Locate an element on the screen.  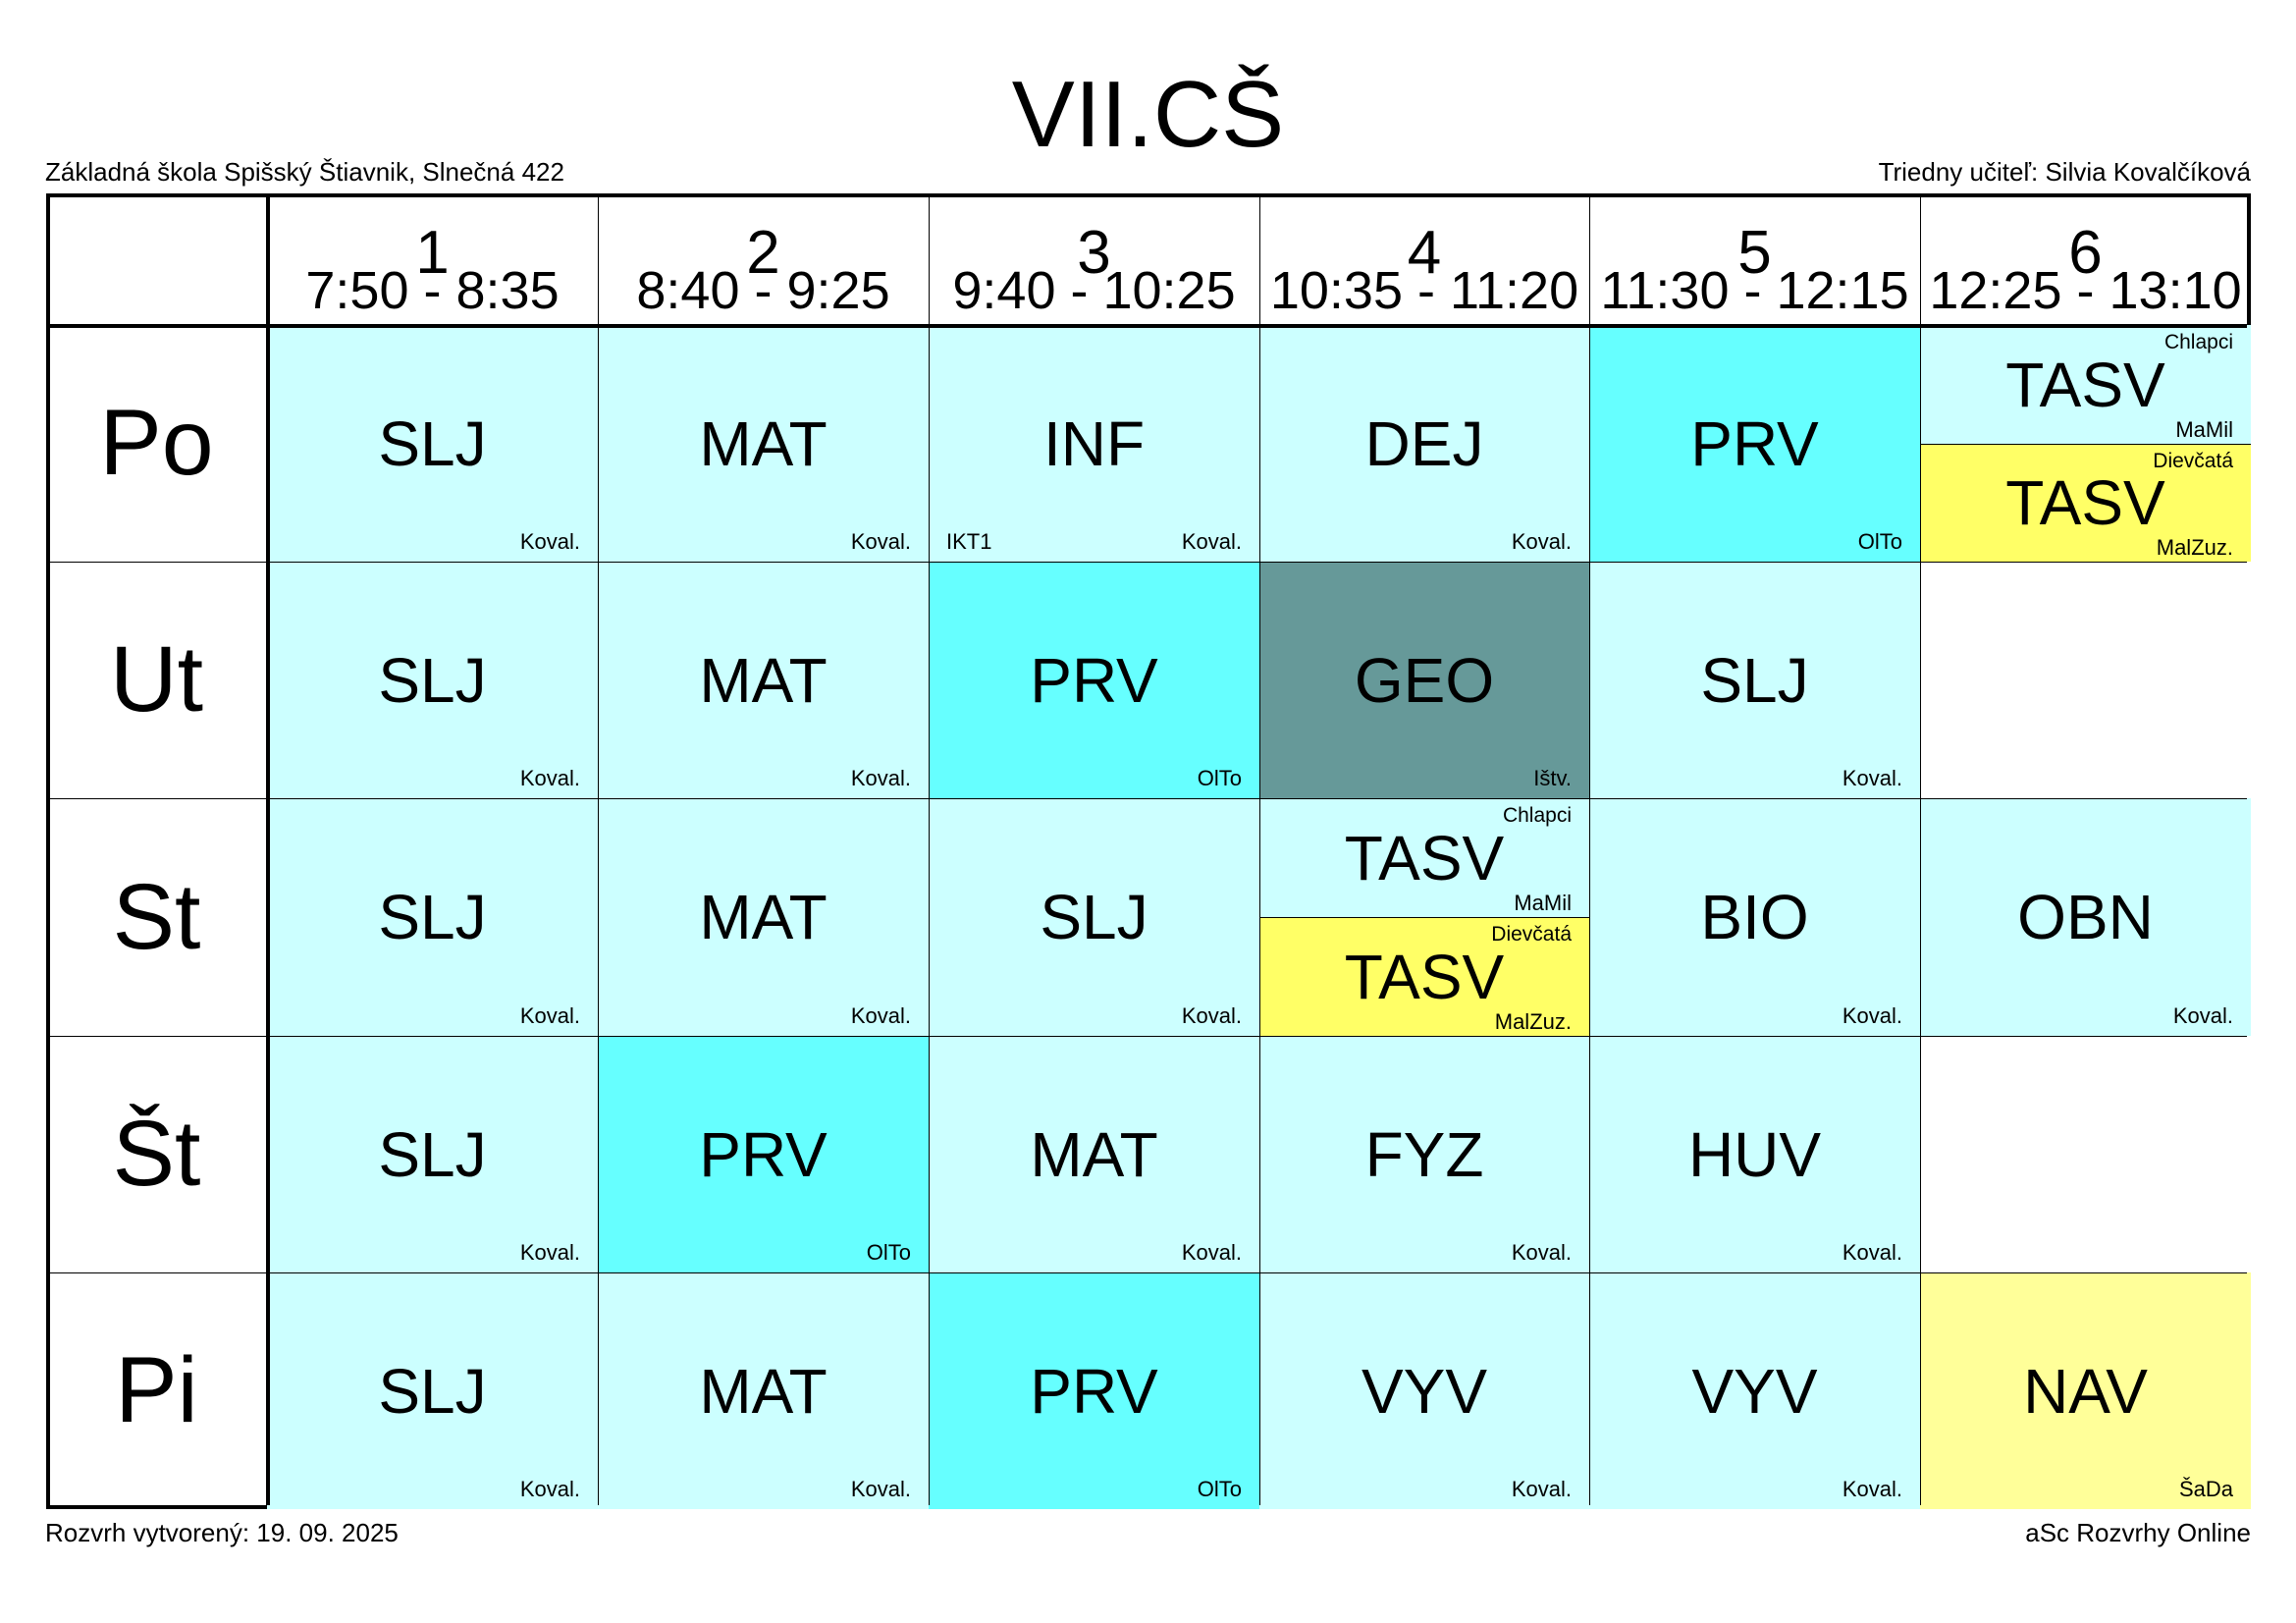
subject-label: FYZ is located at coordinates (1424, 1154).